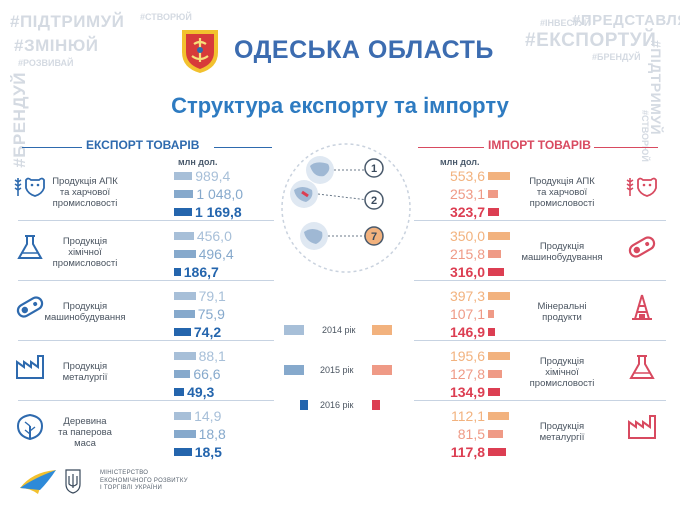  I want to click on ministry-line-2: ЕКОНОМІЧНОГО РОЗВИТКУ, so click(144, 480).